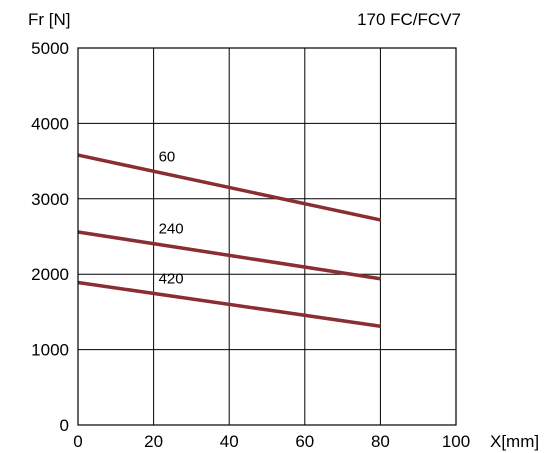 The image size is (558, 453). Describe the element at coordinates (229, 441) in the screenshot. I see `x-tick-label: 40` at that location.